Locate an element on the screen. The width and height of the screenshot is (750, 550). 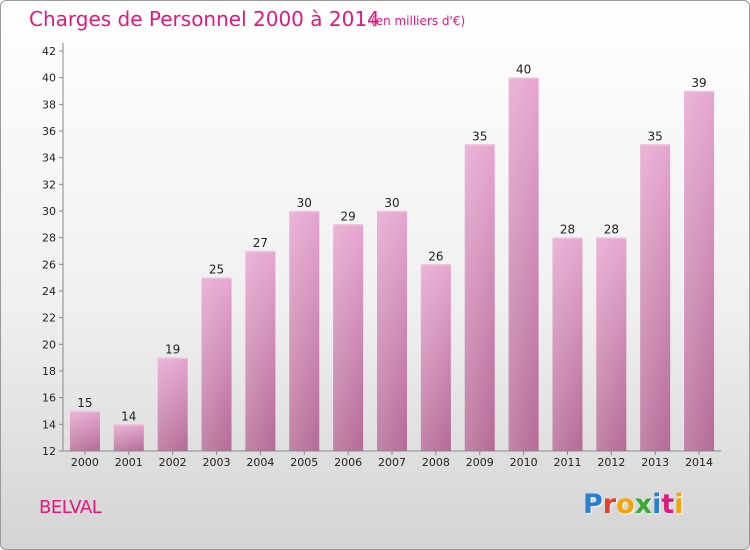
x-tick-label: 2010 is located at coordinates (524, 462).